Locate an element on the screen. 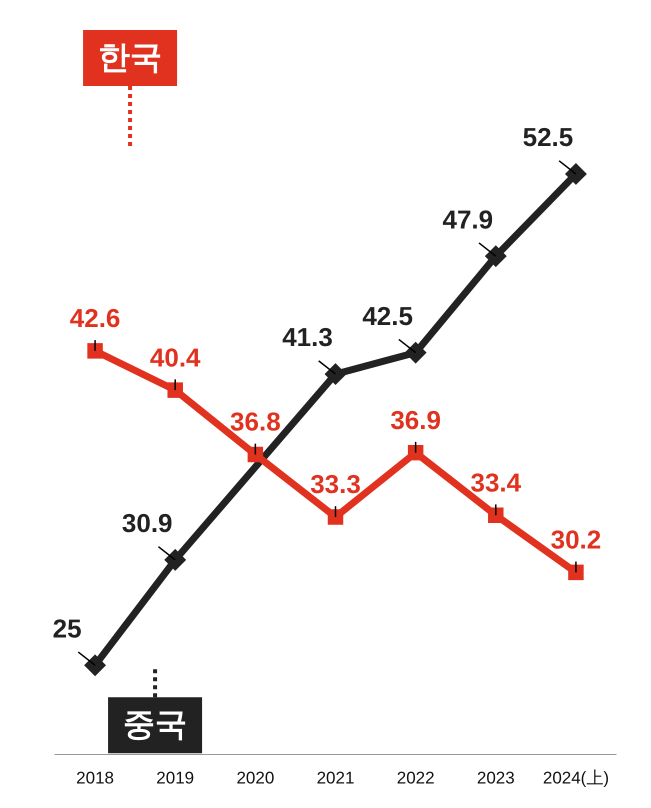 This screenshot has width=651, height=808. data-label: 52.5 is located at coordinates (548, 137).